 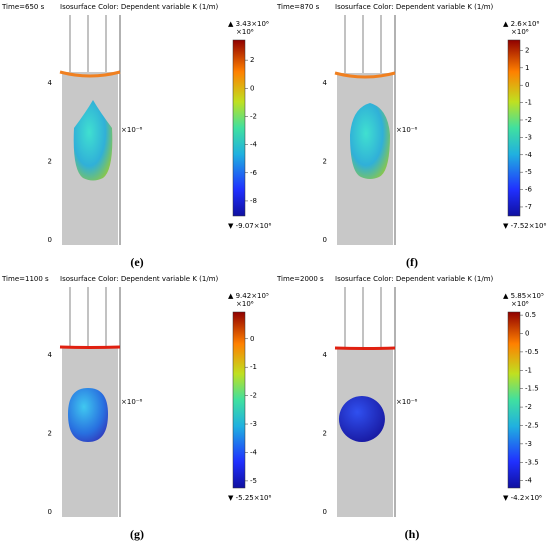 What do you see at coordinates (253, 201) in the screenshot?
I see `colorbar-tick-label: -8` at bounding box center [253, 201].